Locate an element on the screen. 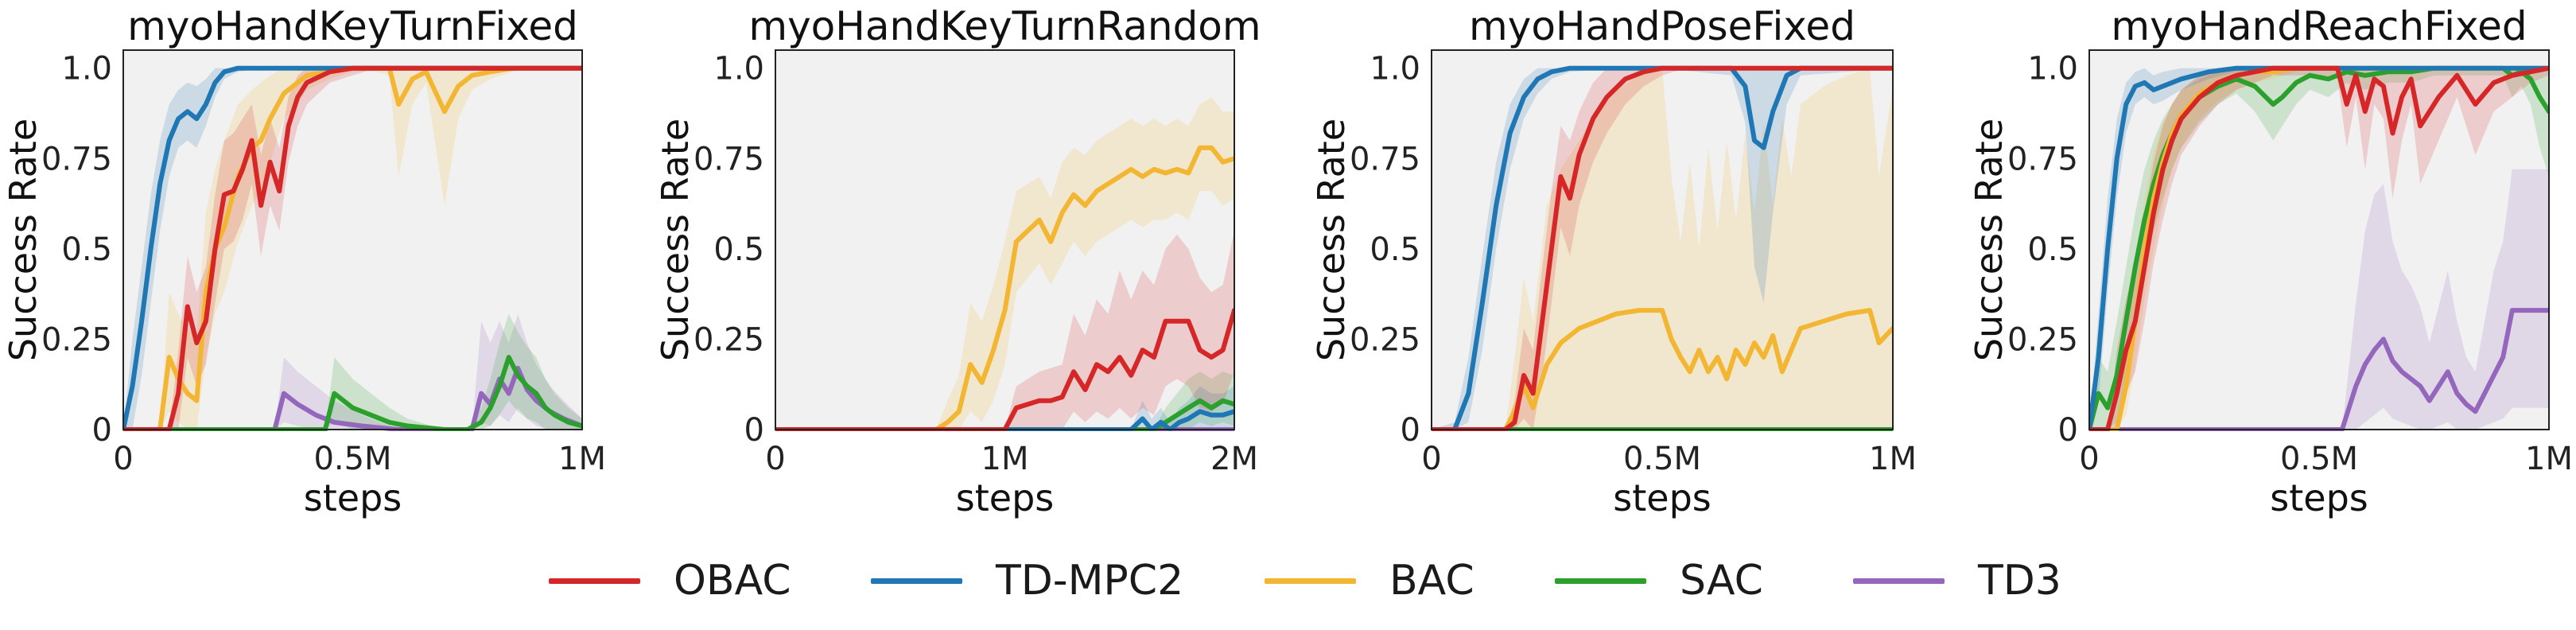 The width and height of the screenshot is (2576, 630). legend-item-td-mpc2: TD-MPC2 is located at coordinates (1027, 580).